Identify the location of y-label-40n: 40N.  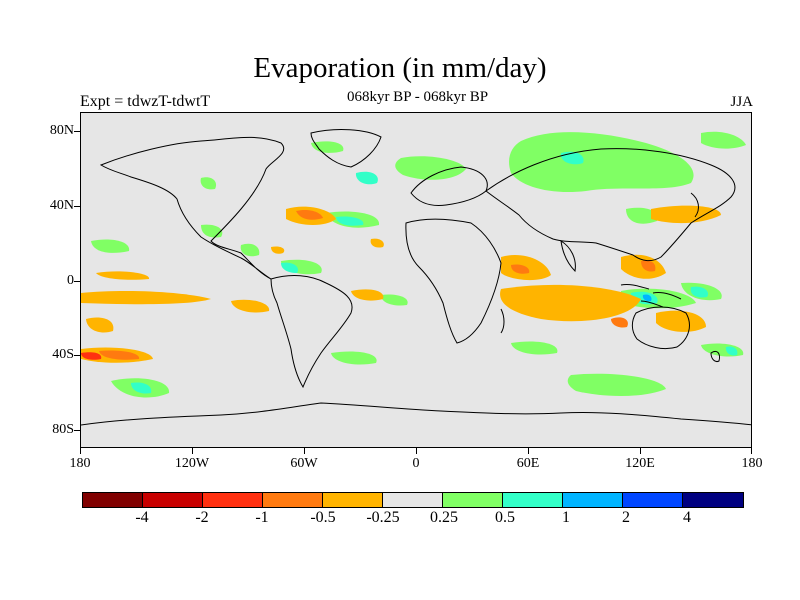
(61, 205).